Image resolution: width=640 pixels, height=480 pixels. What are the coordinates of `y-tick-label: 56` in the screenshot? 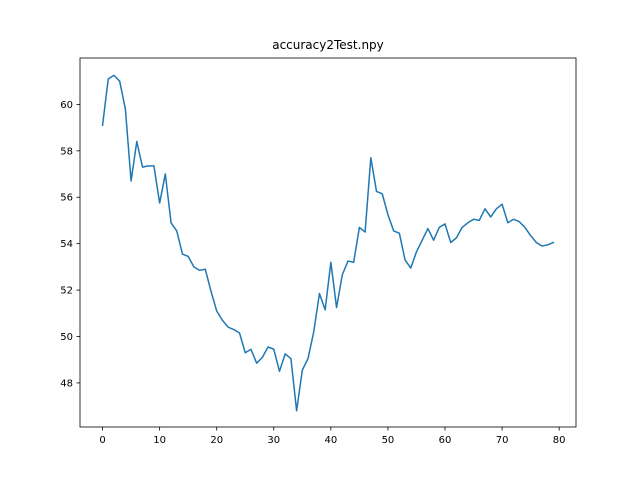 It's located at (66, 198).